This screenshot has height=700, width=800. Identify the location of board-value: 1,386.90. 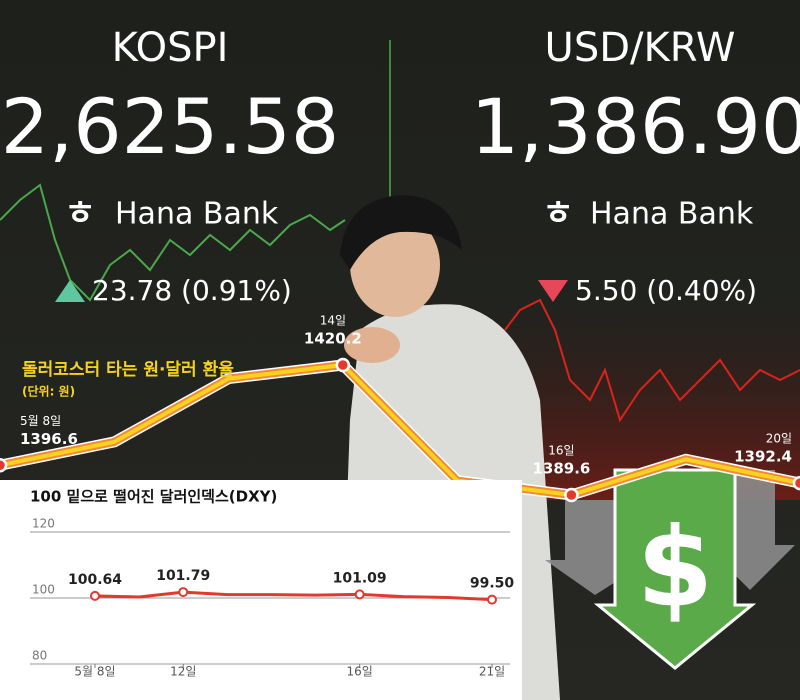
(635, 126).